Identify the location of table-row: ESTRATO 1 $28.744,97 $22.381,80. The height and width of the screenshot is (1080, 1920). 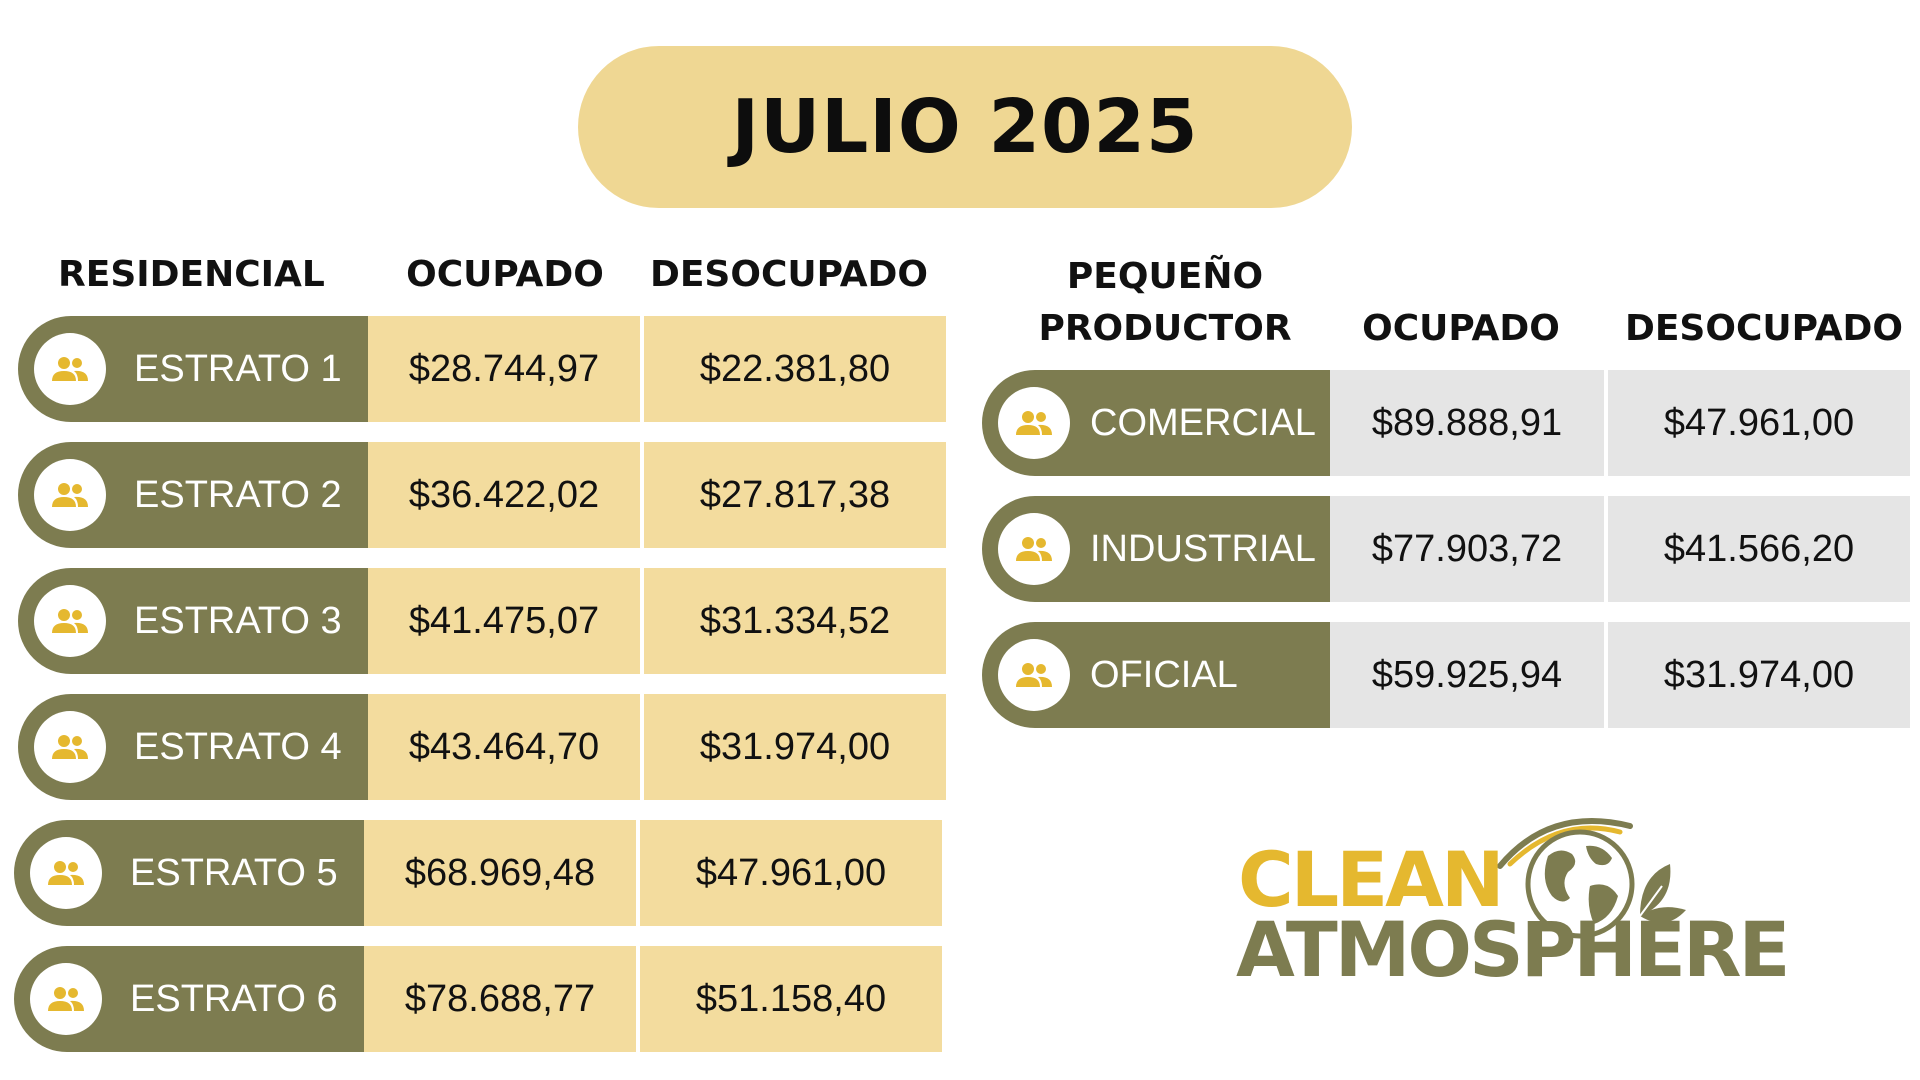
(483, 369).